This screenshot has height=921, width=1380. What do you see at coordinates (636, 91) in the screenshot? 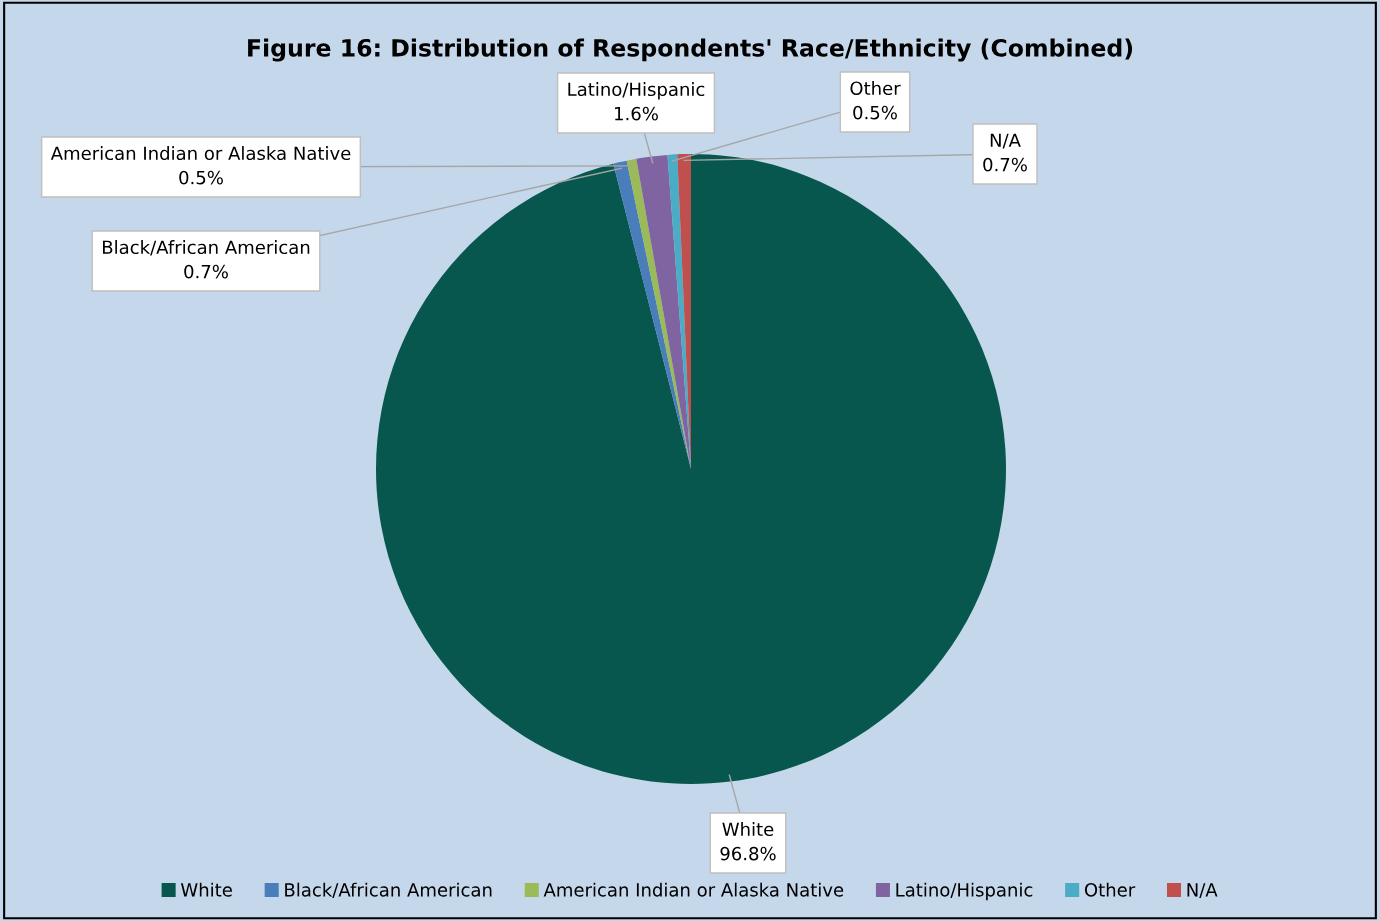
I see `slice-label: Latino/Hispanic` at bounding box center [636, 91].